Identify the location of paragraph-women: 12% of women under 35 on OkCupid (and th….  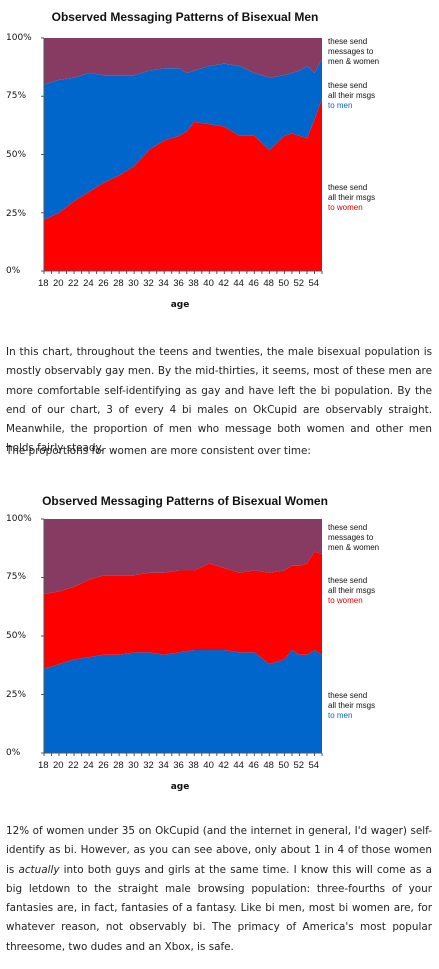
(219, 889).